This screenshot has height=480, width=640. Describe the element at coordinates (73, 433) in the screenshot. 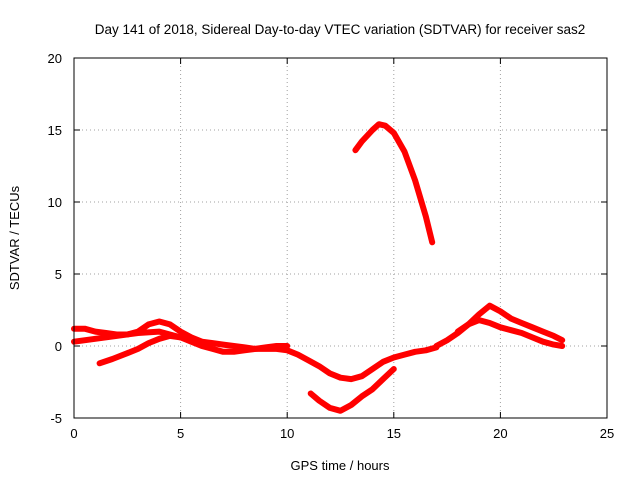

I see `x-tick-label: 0` at that location.